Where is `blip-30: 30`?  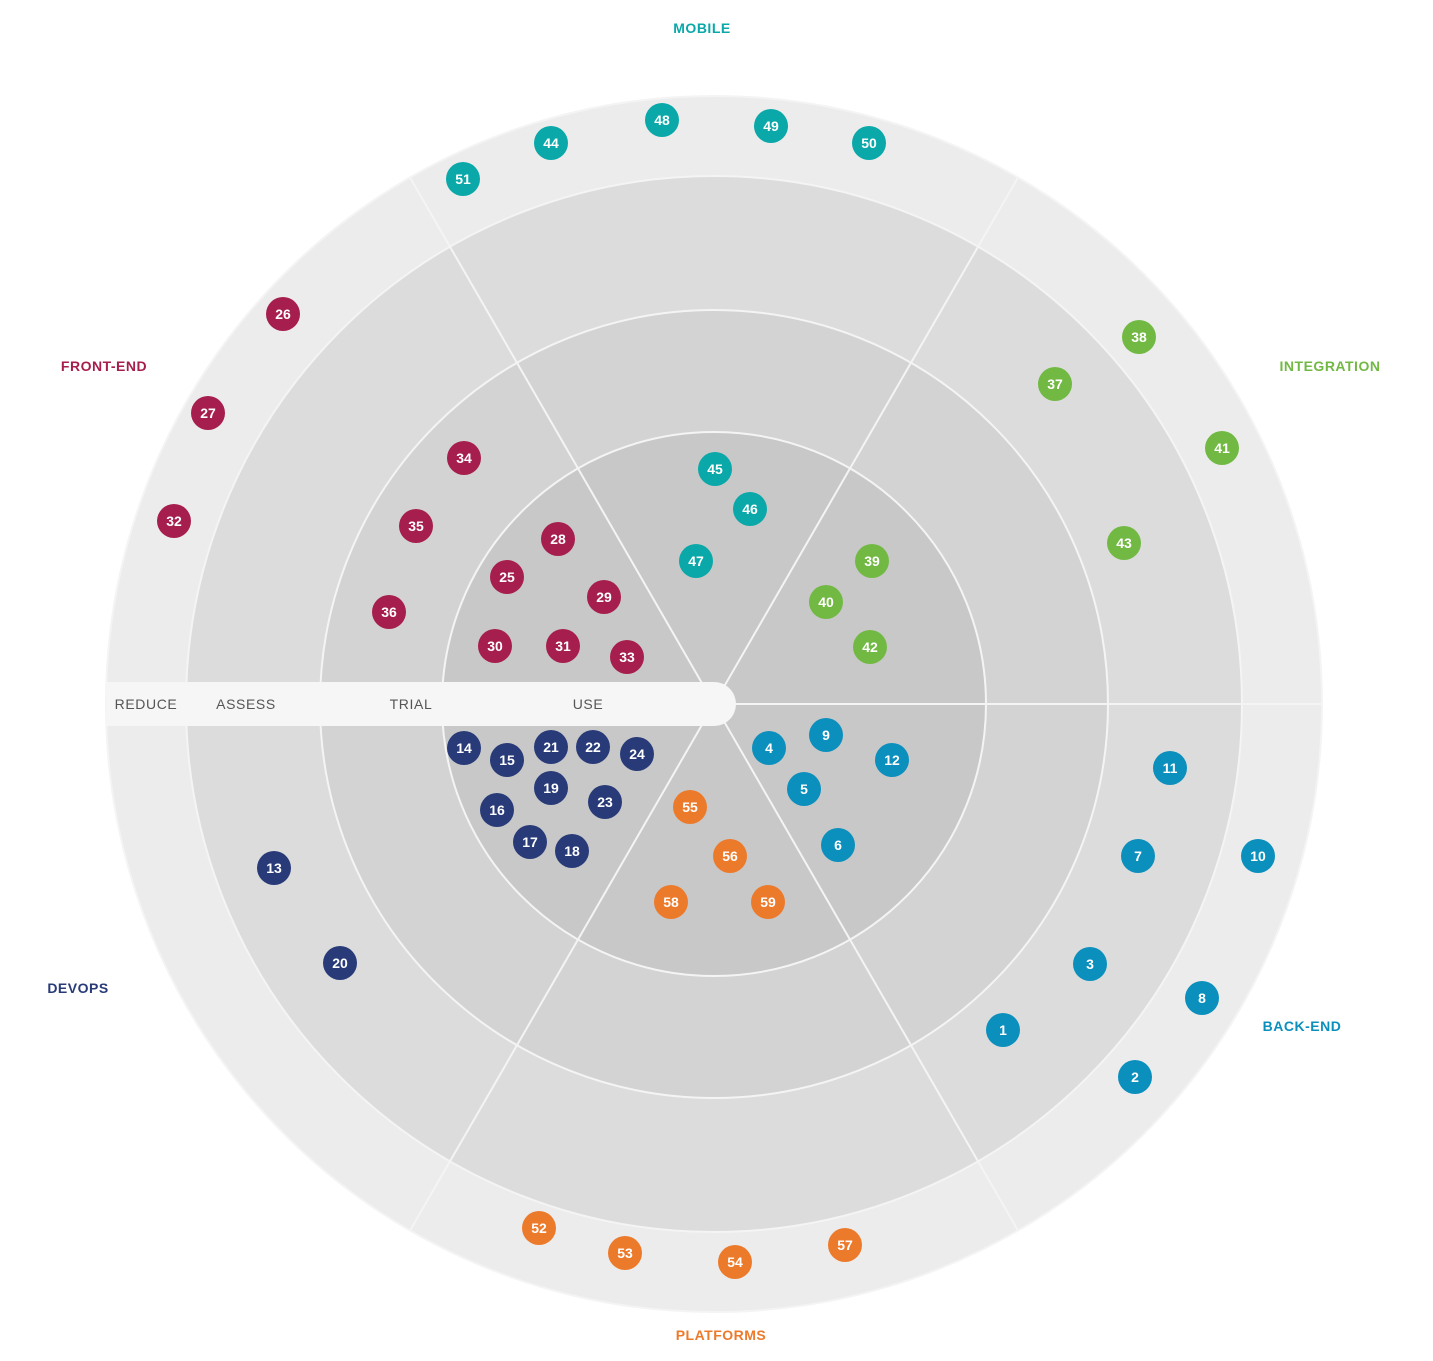
blip-30: 30 is located at coordinates (495, 646).